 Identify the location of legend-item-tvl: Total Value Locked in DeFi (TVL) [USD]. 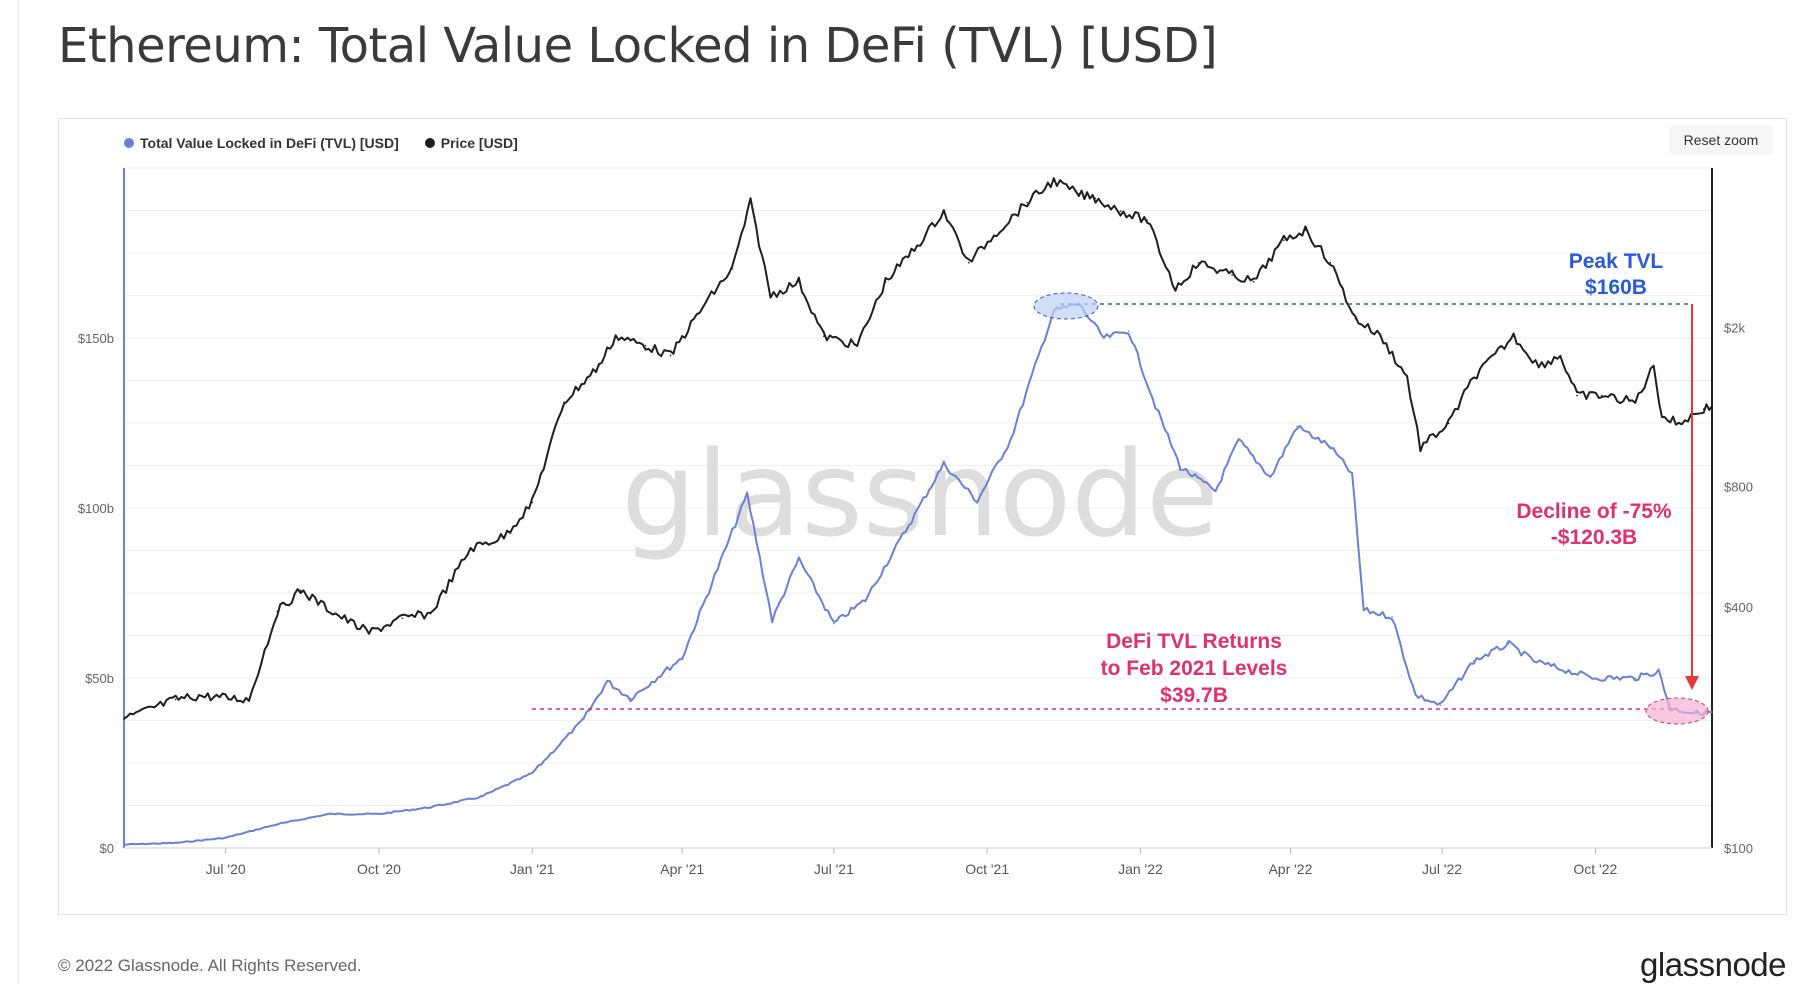
(261, 143).